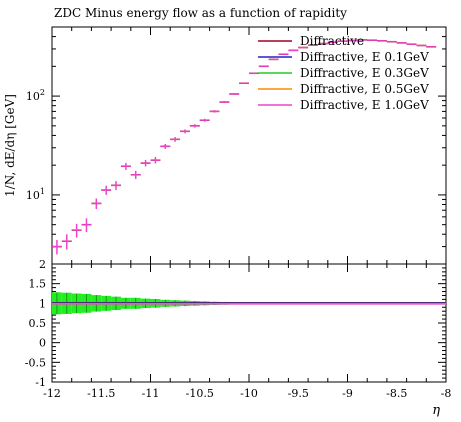 This screenshot has height=422, width=461. Describe the element at coordinates (35, 194) in the screenshot. I see `y-tick-label: 10¹` at that location.